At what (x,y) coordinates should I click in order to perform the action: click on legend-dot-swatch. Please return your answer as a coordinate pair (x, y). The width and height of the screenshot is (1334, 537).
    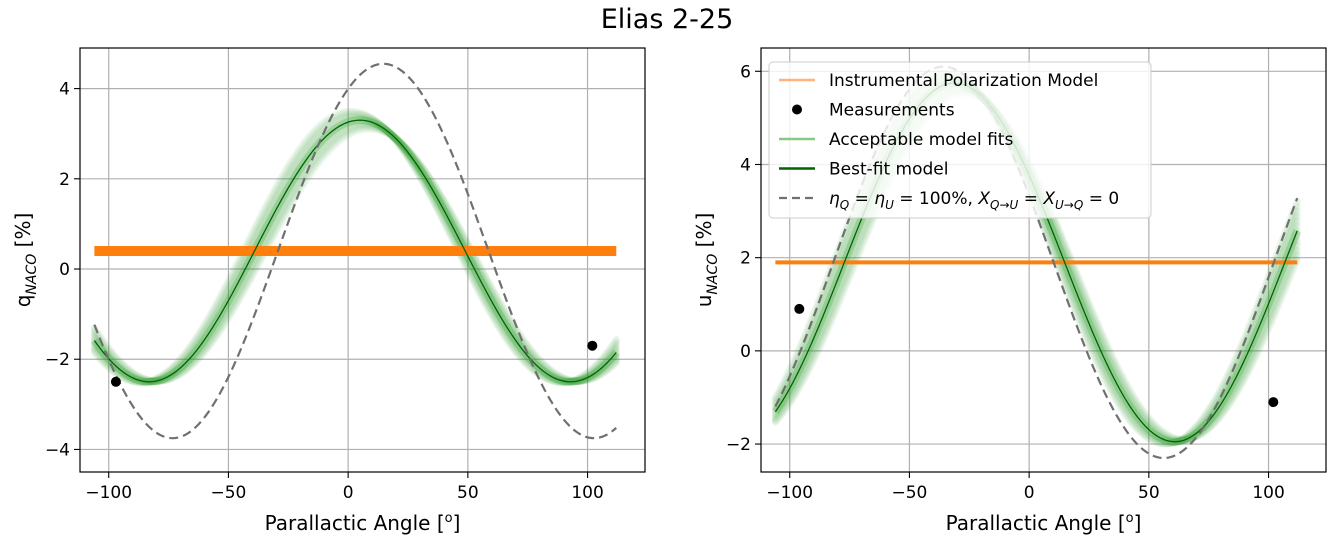
    Looking at the image, I should click on (797, 109).